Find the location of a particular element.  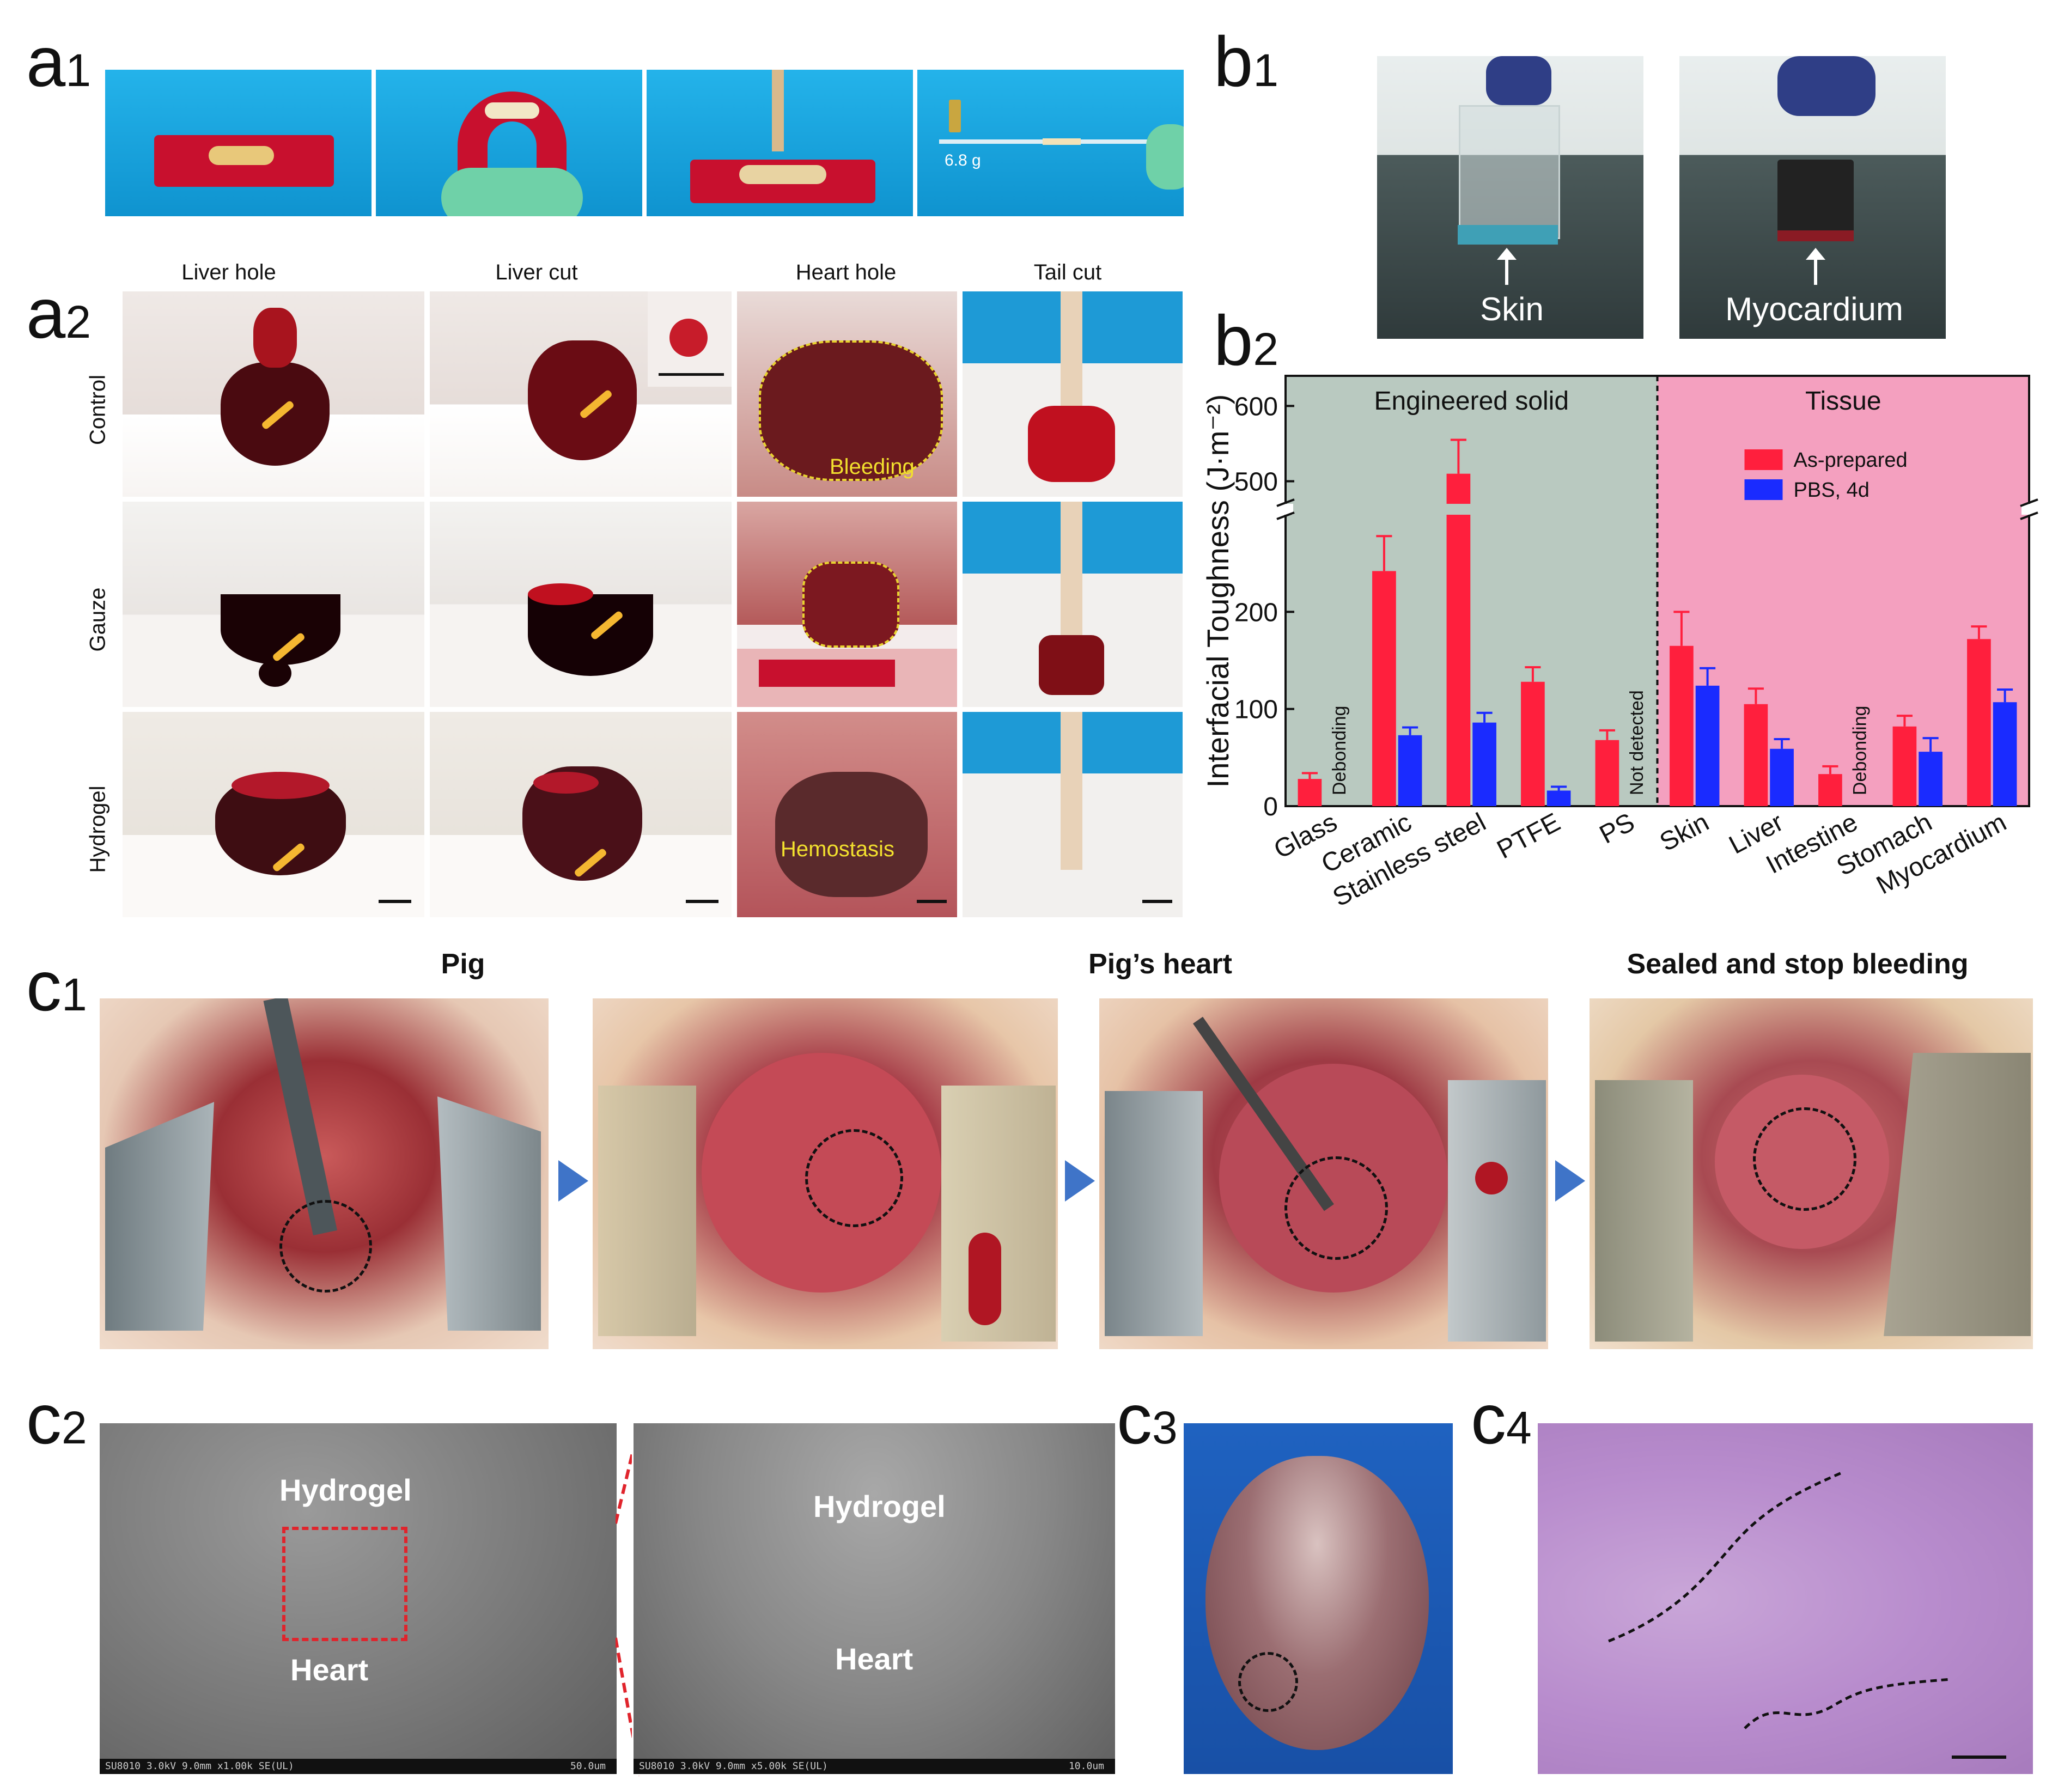

c4-histology is located at coordinates (1785, 1599).